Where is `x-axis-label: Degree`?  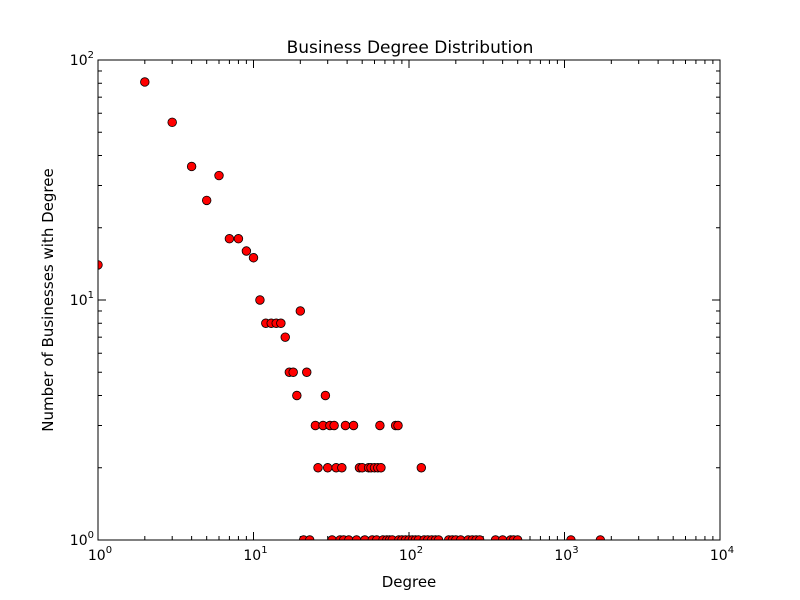
x-axis-label: Degree is located at coordinates (409, 582).